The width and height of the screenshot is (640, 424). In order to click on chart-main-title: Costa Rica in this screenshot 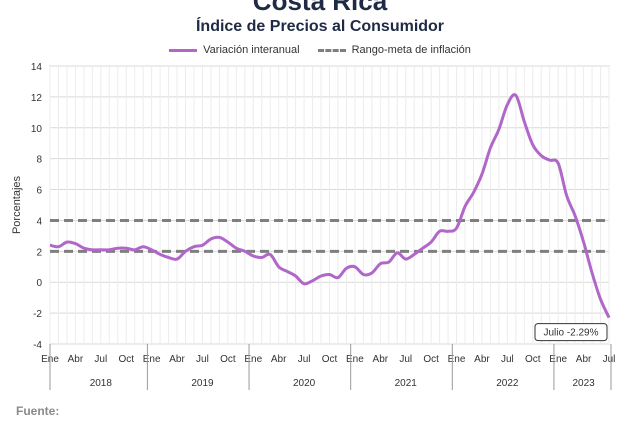, I will do `click(320, 8)`.